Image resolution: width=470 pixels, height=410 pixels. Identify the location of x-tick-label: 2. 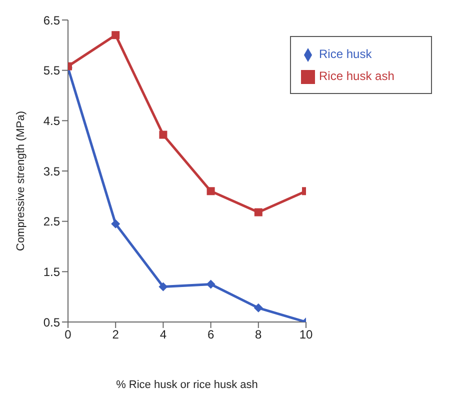
(116, 335).